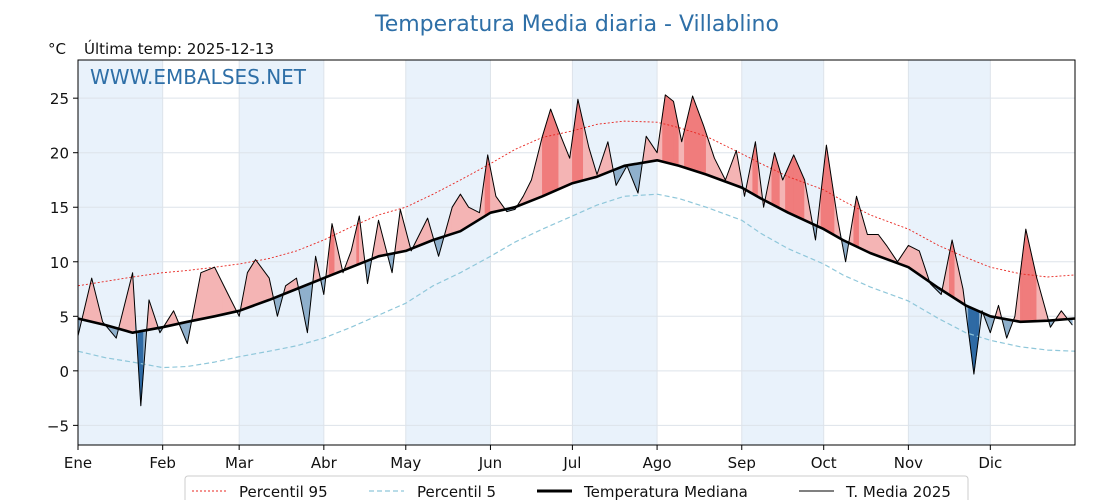 This screenshot has height=500, width=1120. Describe the element at coordinates (57, 49) in the screenshot. I see `unit-label: °C` at that location.